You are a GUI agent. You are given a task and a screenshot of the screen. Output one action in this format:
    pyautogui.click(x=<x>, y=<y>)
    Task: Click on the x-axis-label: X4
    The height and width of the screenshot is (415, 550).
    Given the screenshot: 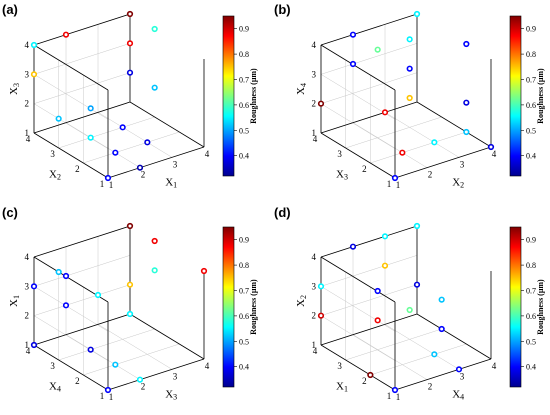 What is the action you would take?
    pyautogui.click(x=458, y=394)
    